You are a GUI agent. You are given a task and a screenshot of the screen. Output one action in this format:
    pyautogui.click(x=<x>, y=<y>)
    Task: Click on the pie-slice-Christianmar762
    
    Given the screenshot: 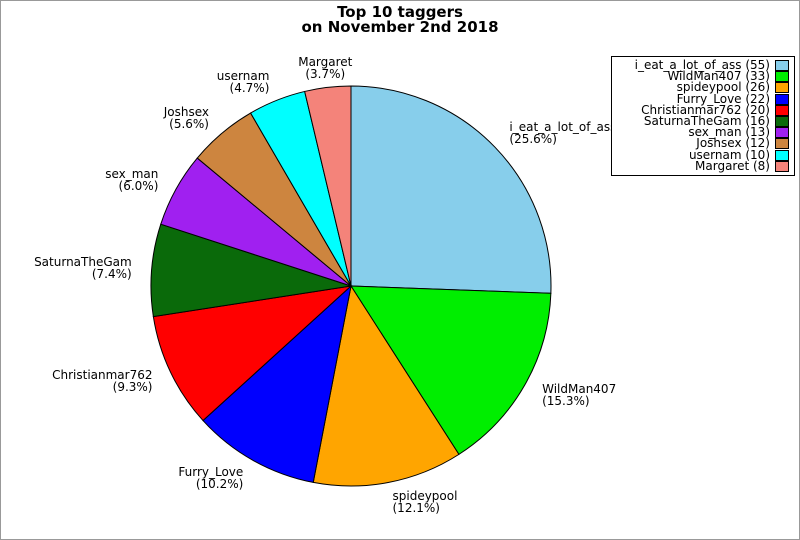 What is the action you would take?
    pyautogui.click(x=252, y=353)
    